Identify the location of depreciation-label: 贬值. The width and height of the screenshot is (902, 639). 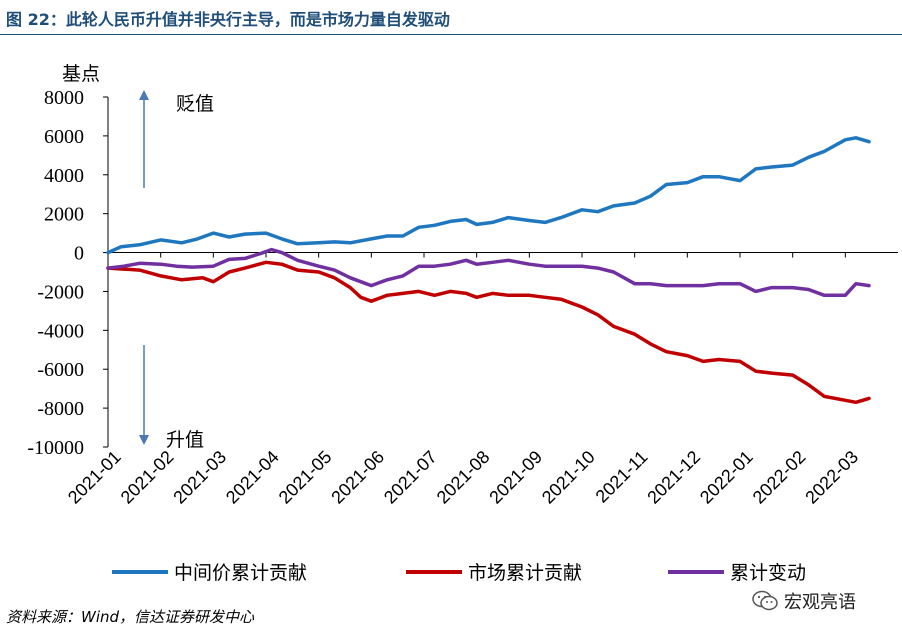
(195, 104).